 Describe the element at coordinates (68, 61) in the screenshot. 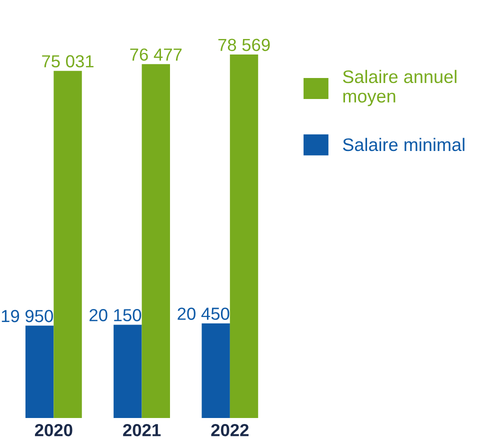

I see `data-label: 75 031` at that location.